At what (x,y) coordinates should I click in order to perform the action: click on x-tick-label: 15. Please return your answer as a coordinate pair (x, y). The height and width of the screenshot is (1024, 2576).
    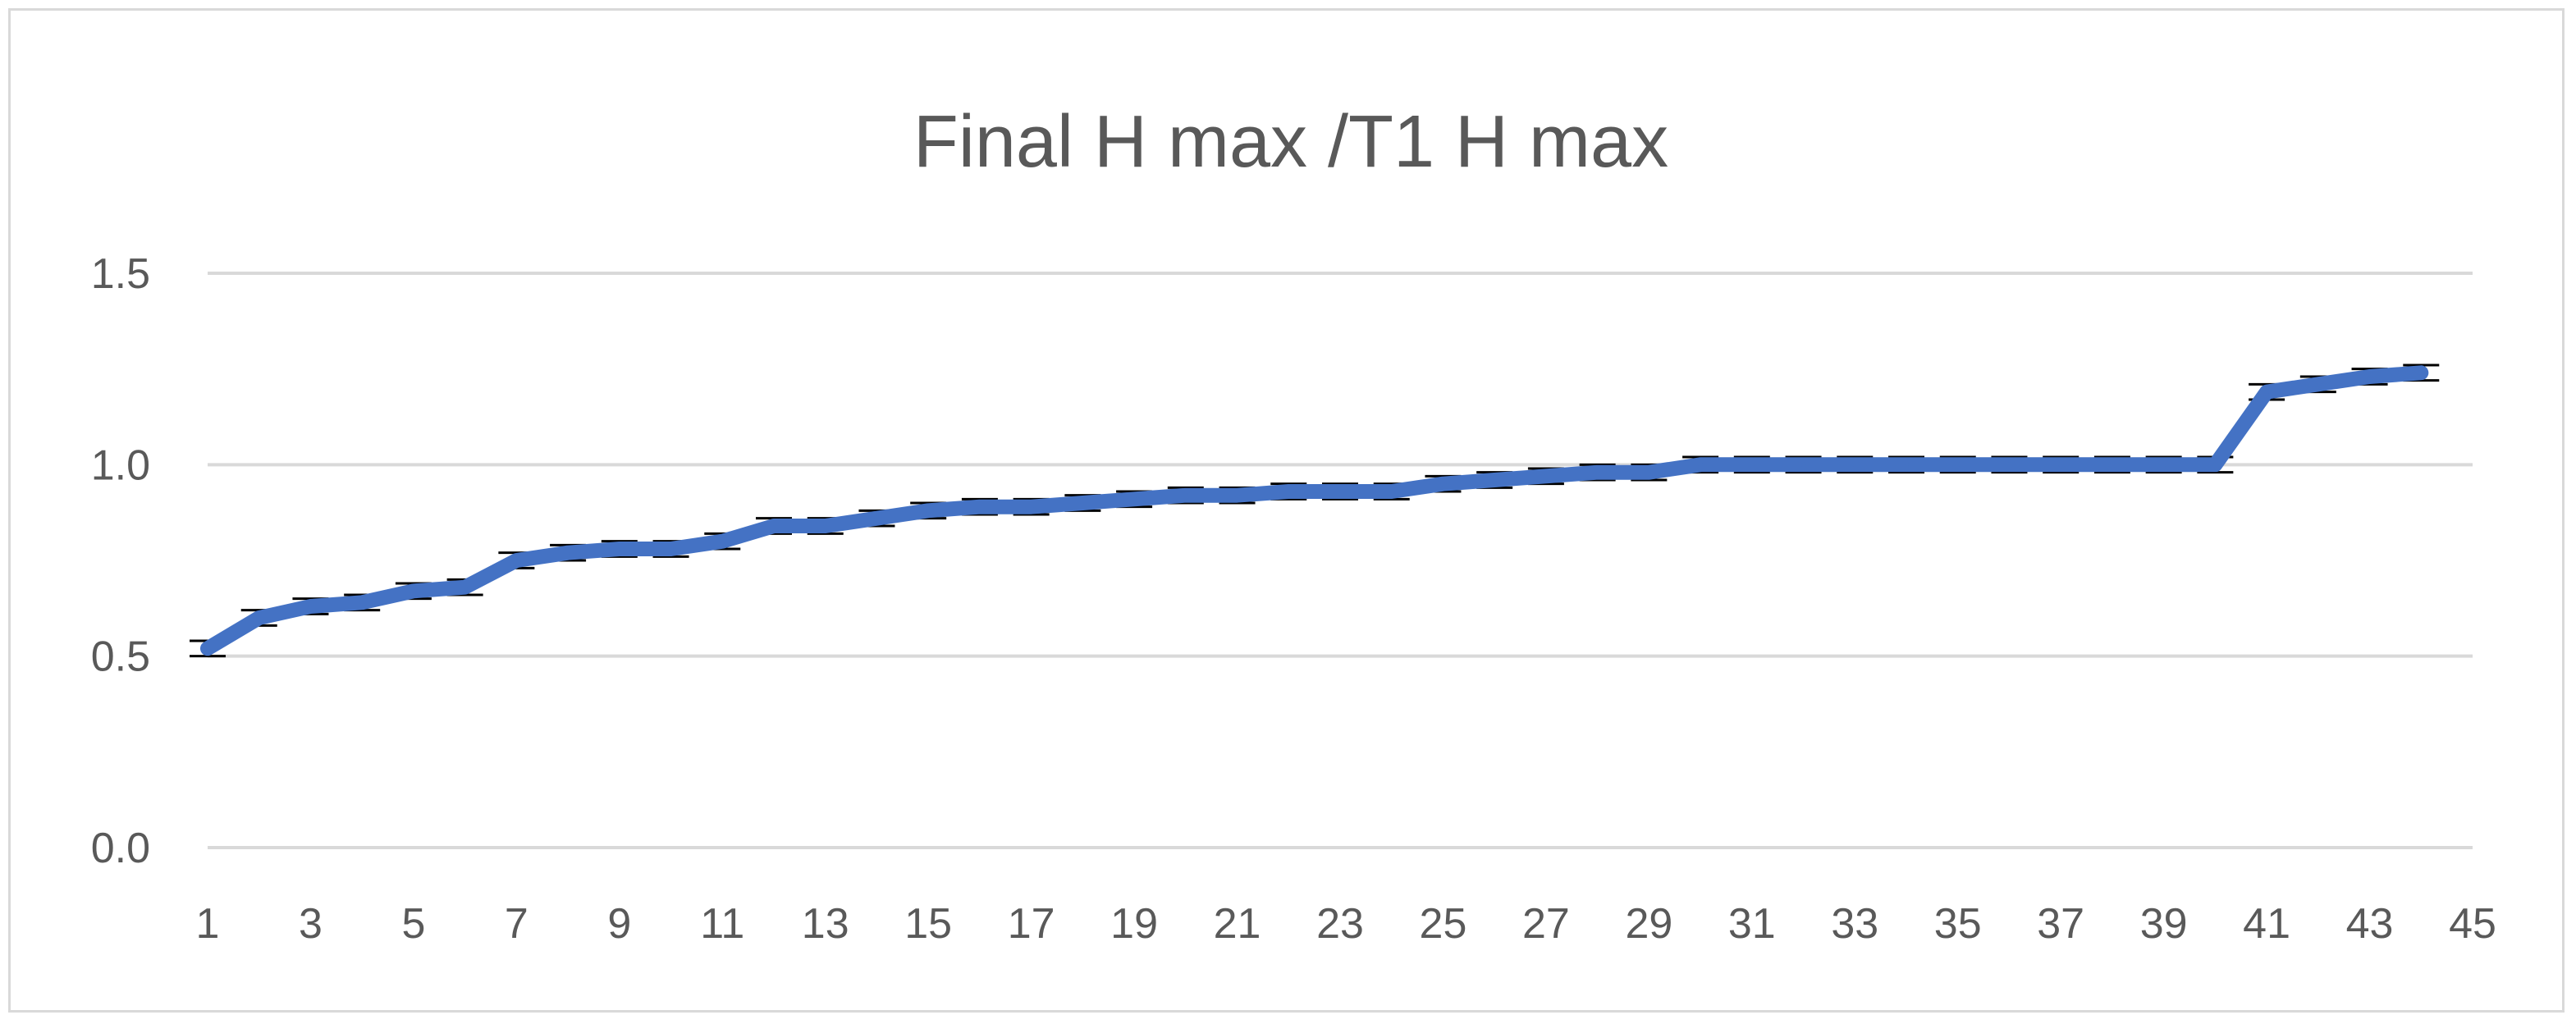
    Looking at the image, I should click on (928, 924).